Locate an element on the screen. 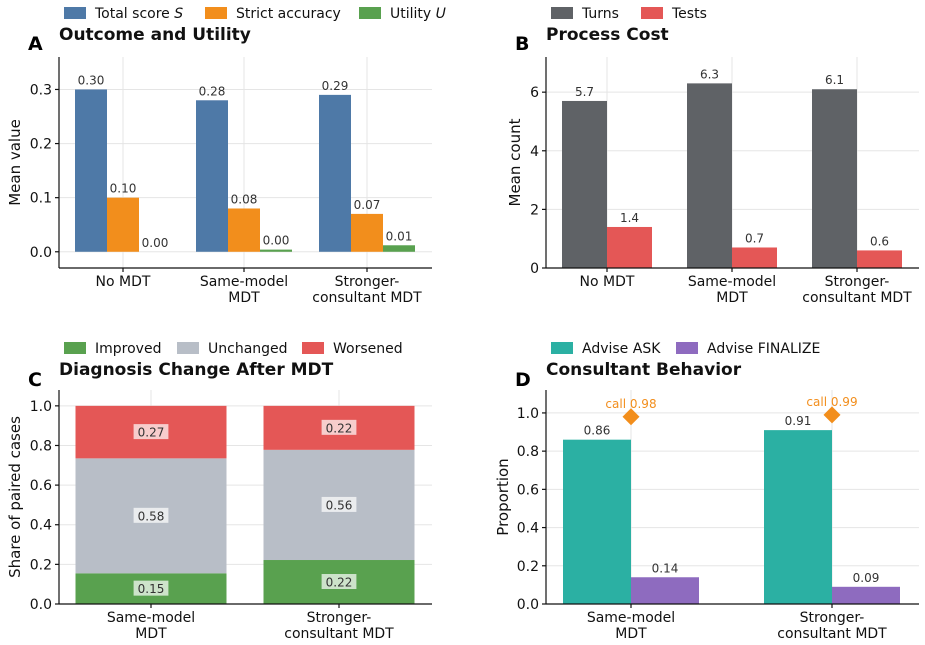  legend-swatch-improved is located at coordinates (75, 348).